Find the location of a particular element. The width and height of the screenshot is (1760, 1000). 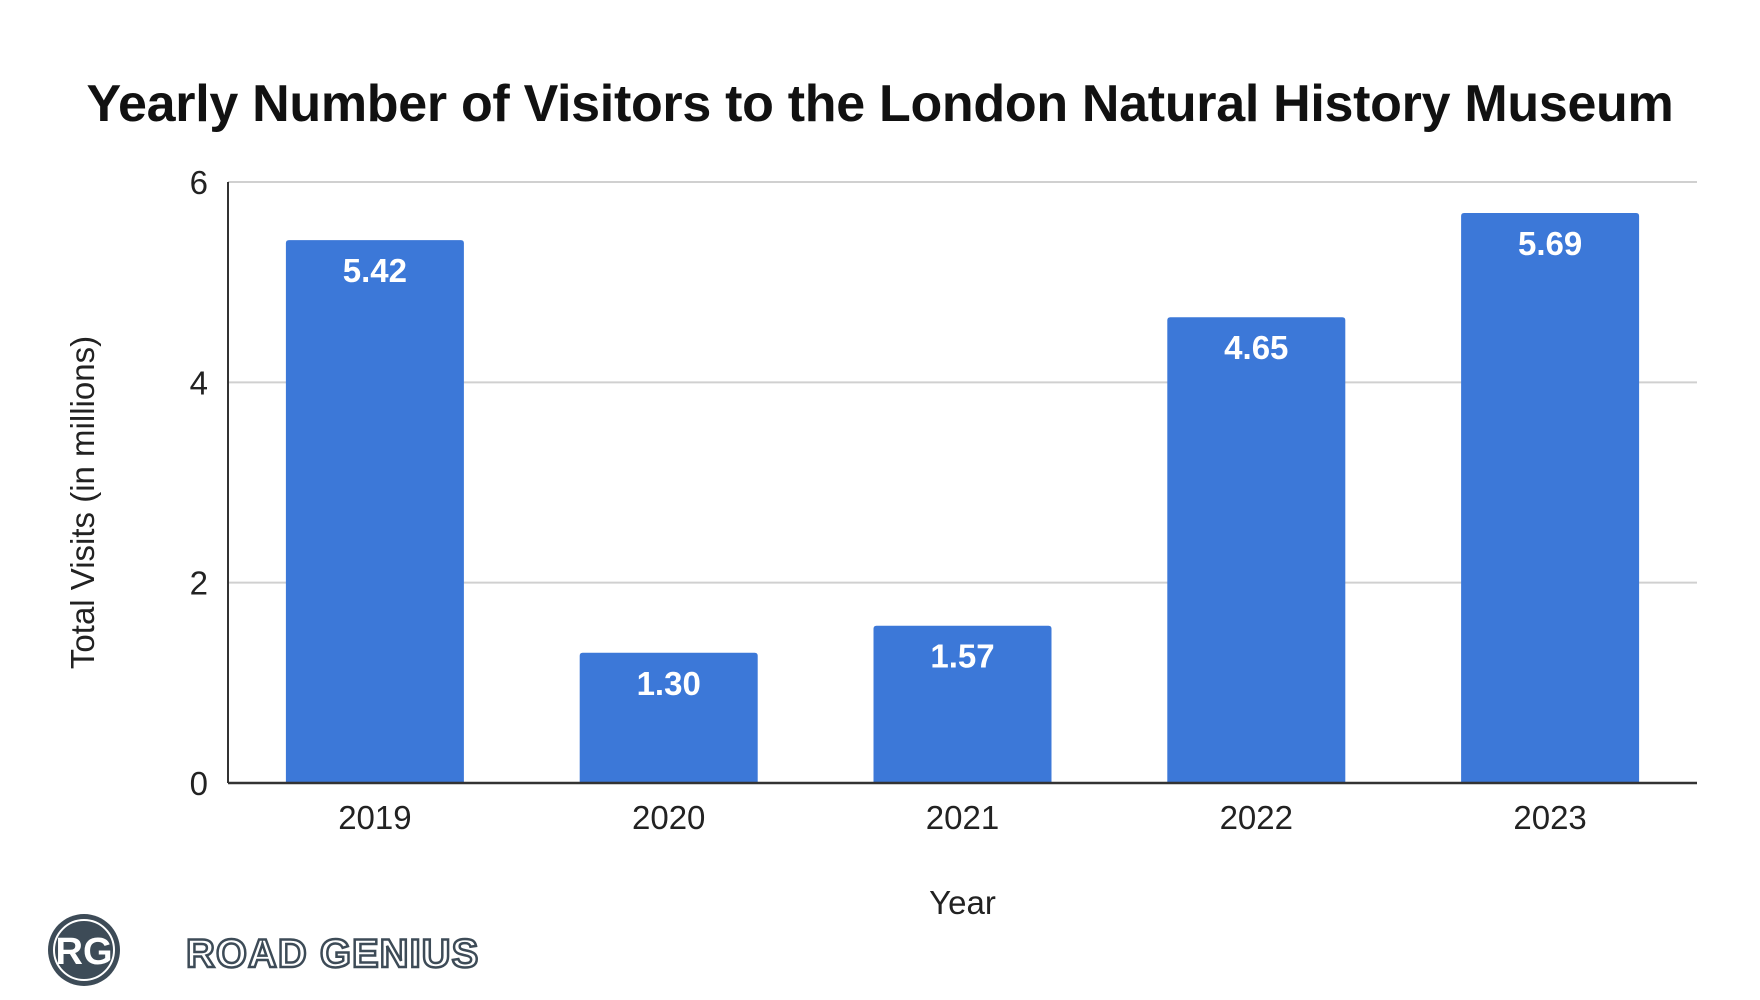

logo-name: ROAD GENIUS is located at coordinates (332, 954).